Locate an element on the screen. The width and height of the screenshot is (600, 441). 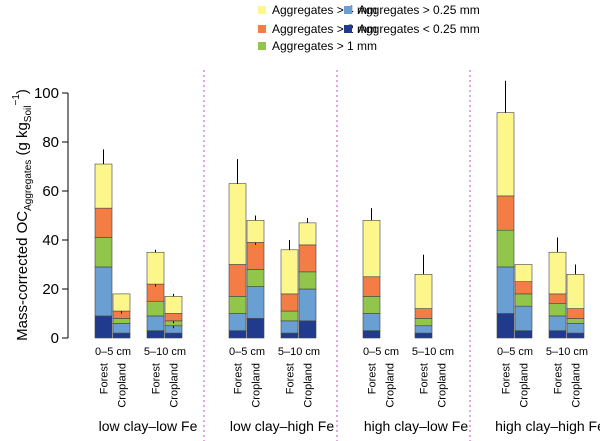
legend-swatch-gt4 is located at coordinates (262, 10).